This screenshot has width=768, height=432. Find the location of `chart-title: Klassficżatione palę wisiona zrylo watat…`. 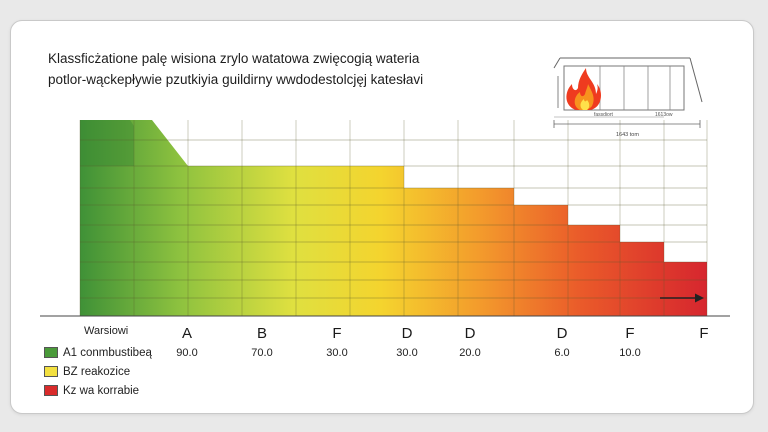

chart-title: Klassficżatione palę wisiona zrylo watat… is located at coordinates (283, 69).